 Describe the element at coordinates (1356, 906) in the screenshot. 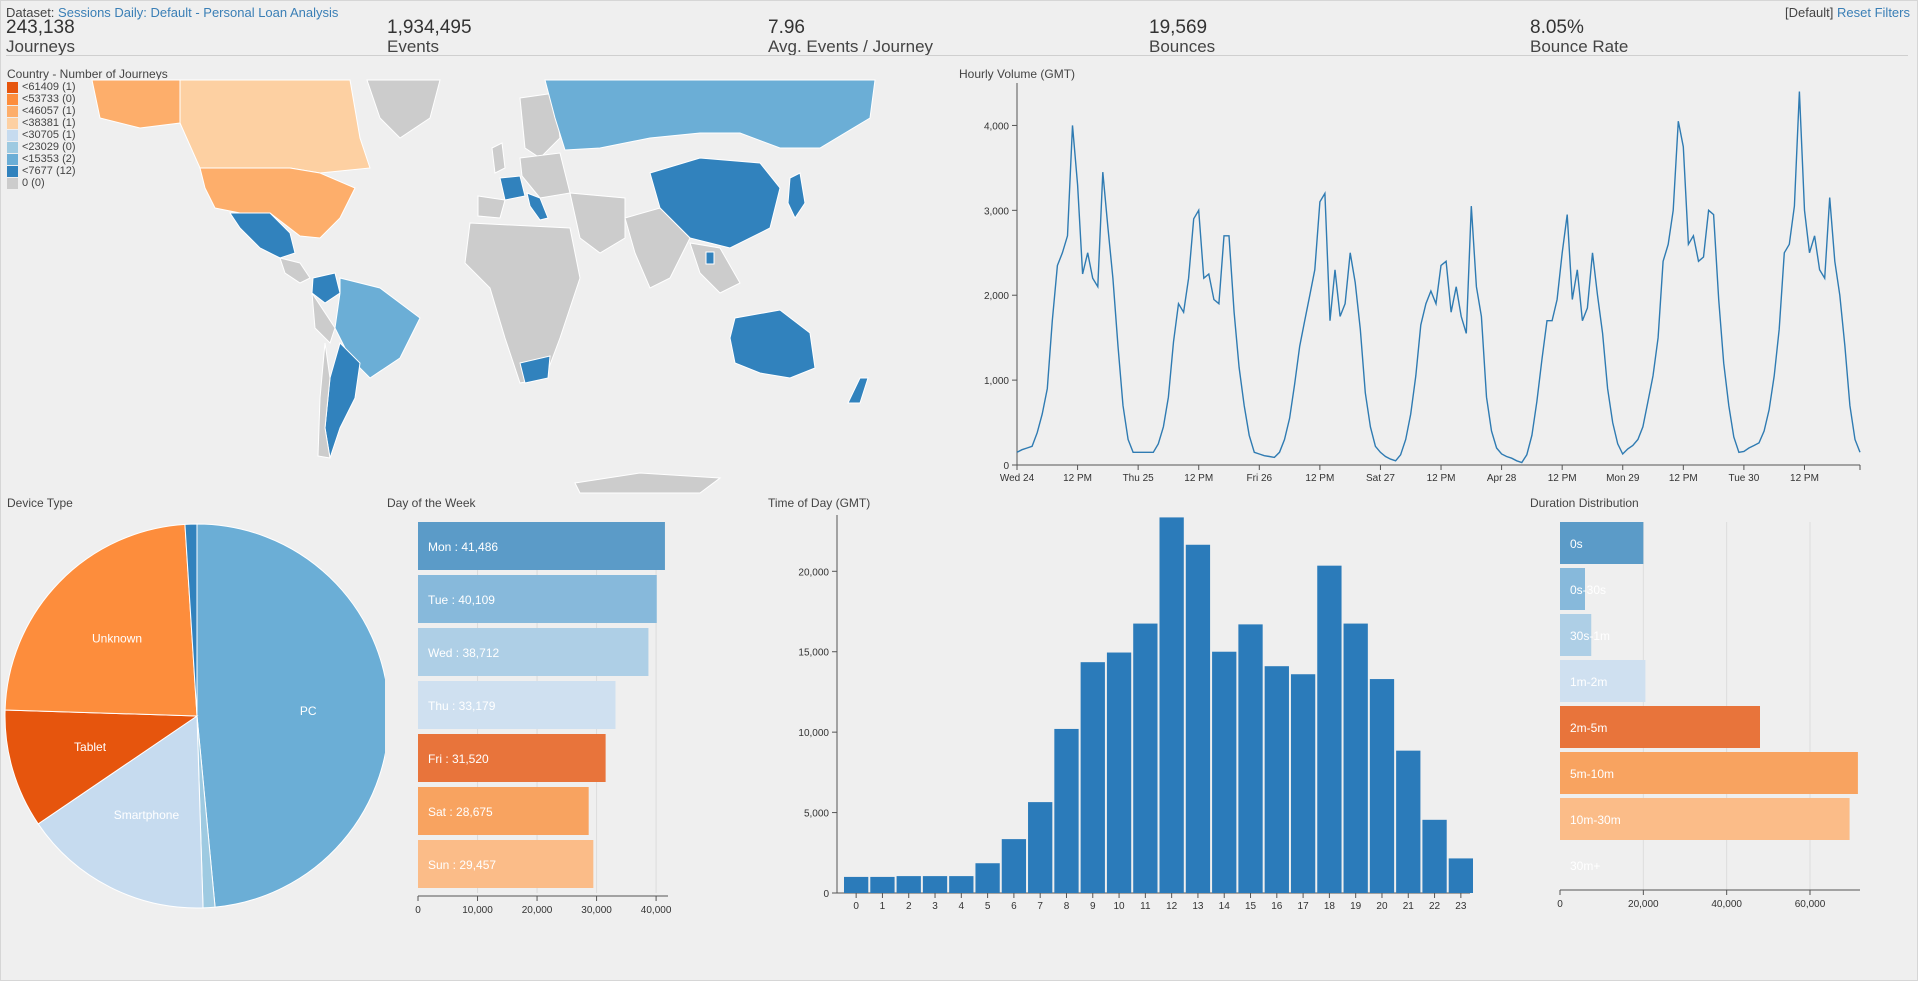

I see `x-tick-label: 19` at that location.